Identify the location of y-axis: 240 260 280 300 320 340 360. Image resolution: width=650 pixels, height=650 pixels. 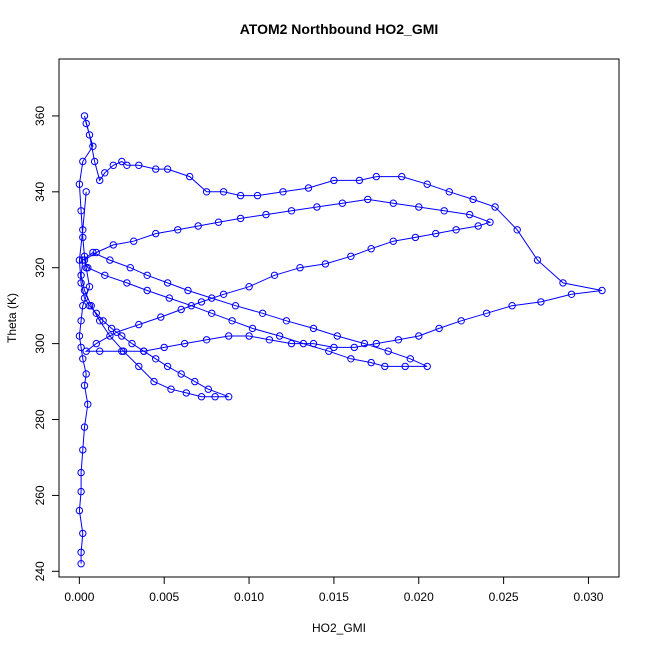
(46, 343).